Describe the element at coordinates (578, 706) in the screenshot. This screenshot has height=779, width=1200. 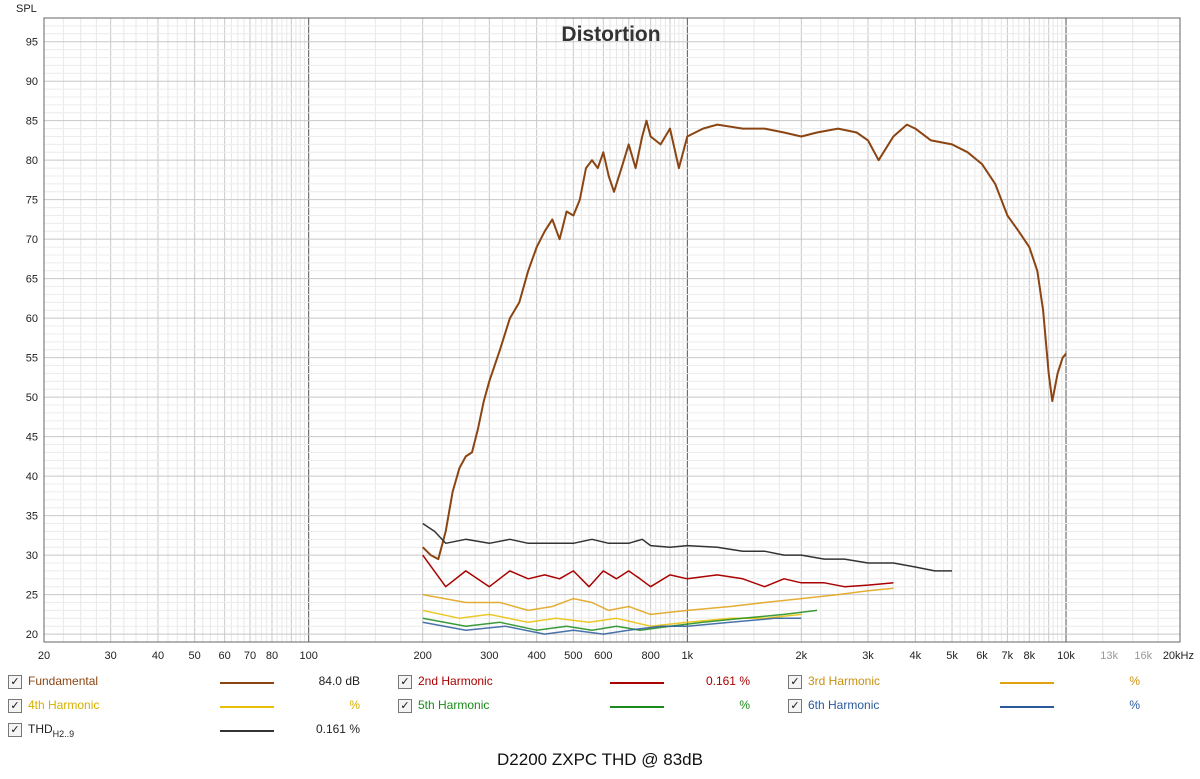
I see `legend-item-5th-harmonic: ✓ 5th Harmonic %` at that location.